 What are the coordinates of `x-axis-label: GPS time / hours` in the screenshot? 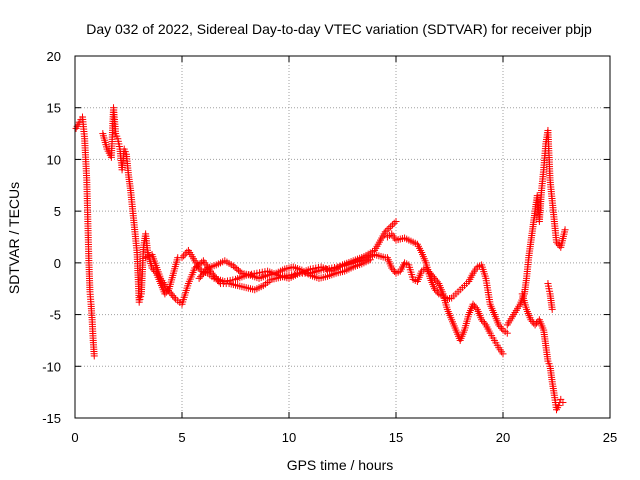 It's located at (340, 465).